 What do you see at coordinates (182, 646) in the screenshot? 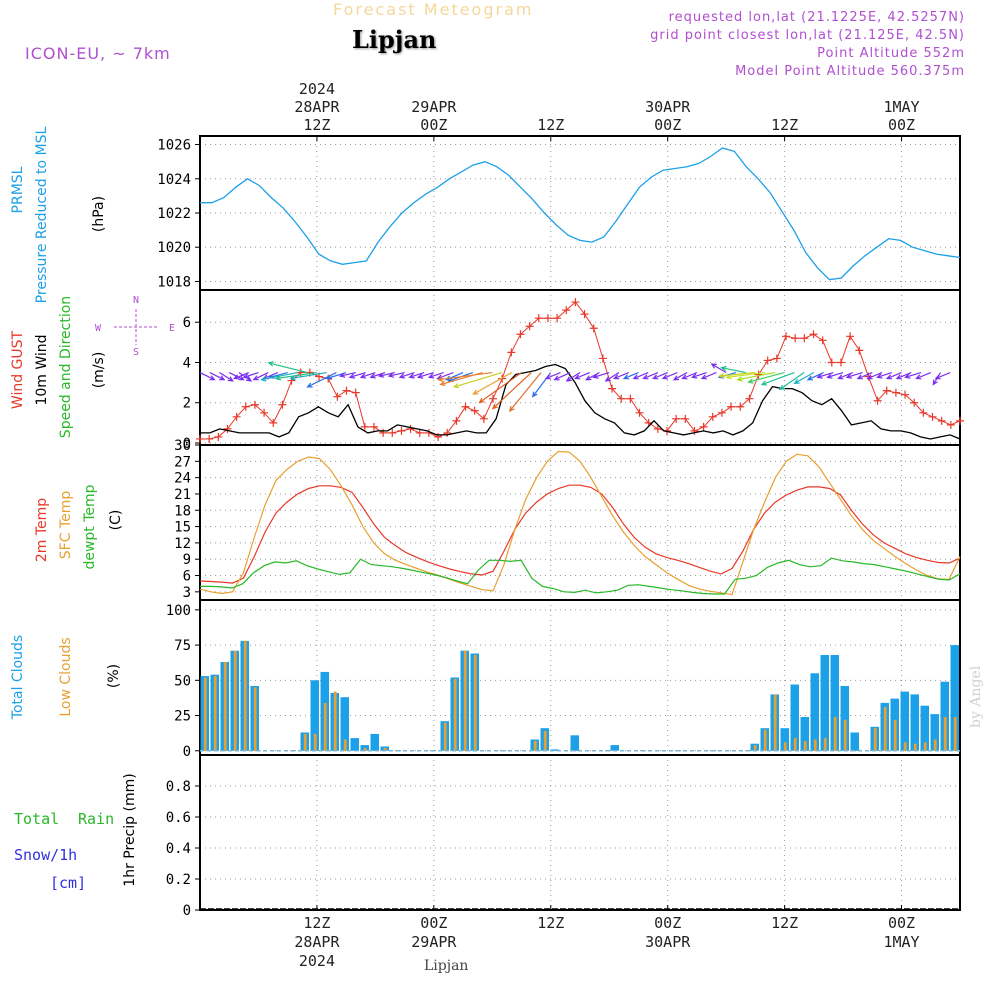
I see `clouds-ytick-label: 75` at bounding box center [182, 646].